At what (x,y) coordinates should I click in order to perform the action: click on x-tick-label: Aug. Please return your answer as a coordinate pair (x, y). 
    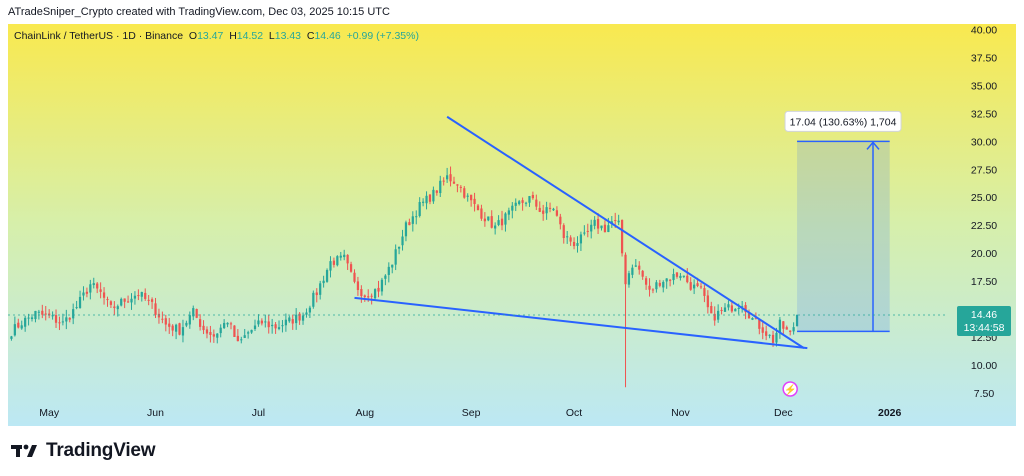
    Looking at the image, I should click on (364, 413).